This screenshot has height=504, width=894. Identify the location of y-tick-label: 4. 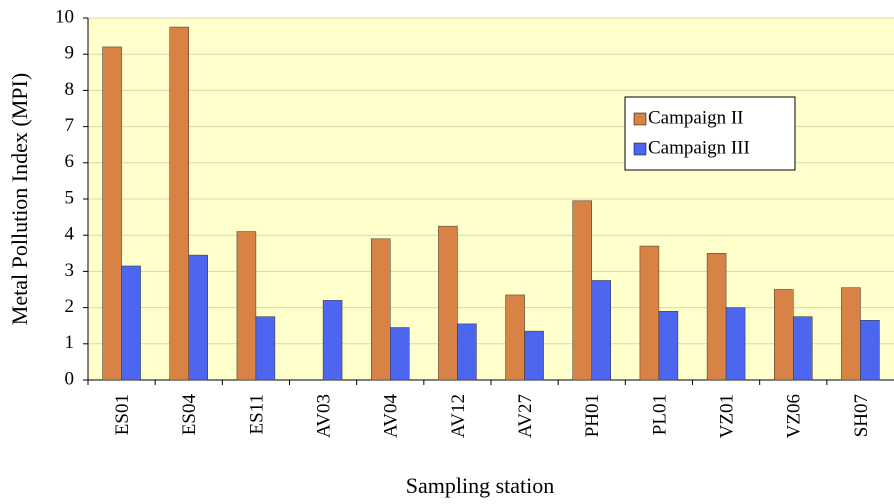
(70, 234).